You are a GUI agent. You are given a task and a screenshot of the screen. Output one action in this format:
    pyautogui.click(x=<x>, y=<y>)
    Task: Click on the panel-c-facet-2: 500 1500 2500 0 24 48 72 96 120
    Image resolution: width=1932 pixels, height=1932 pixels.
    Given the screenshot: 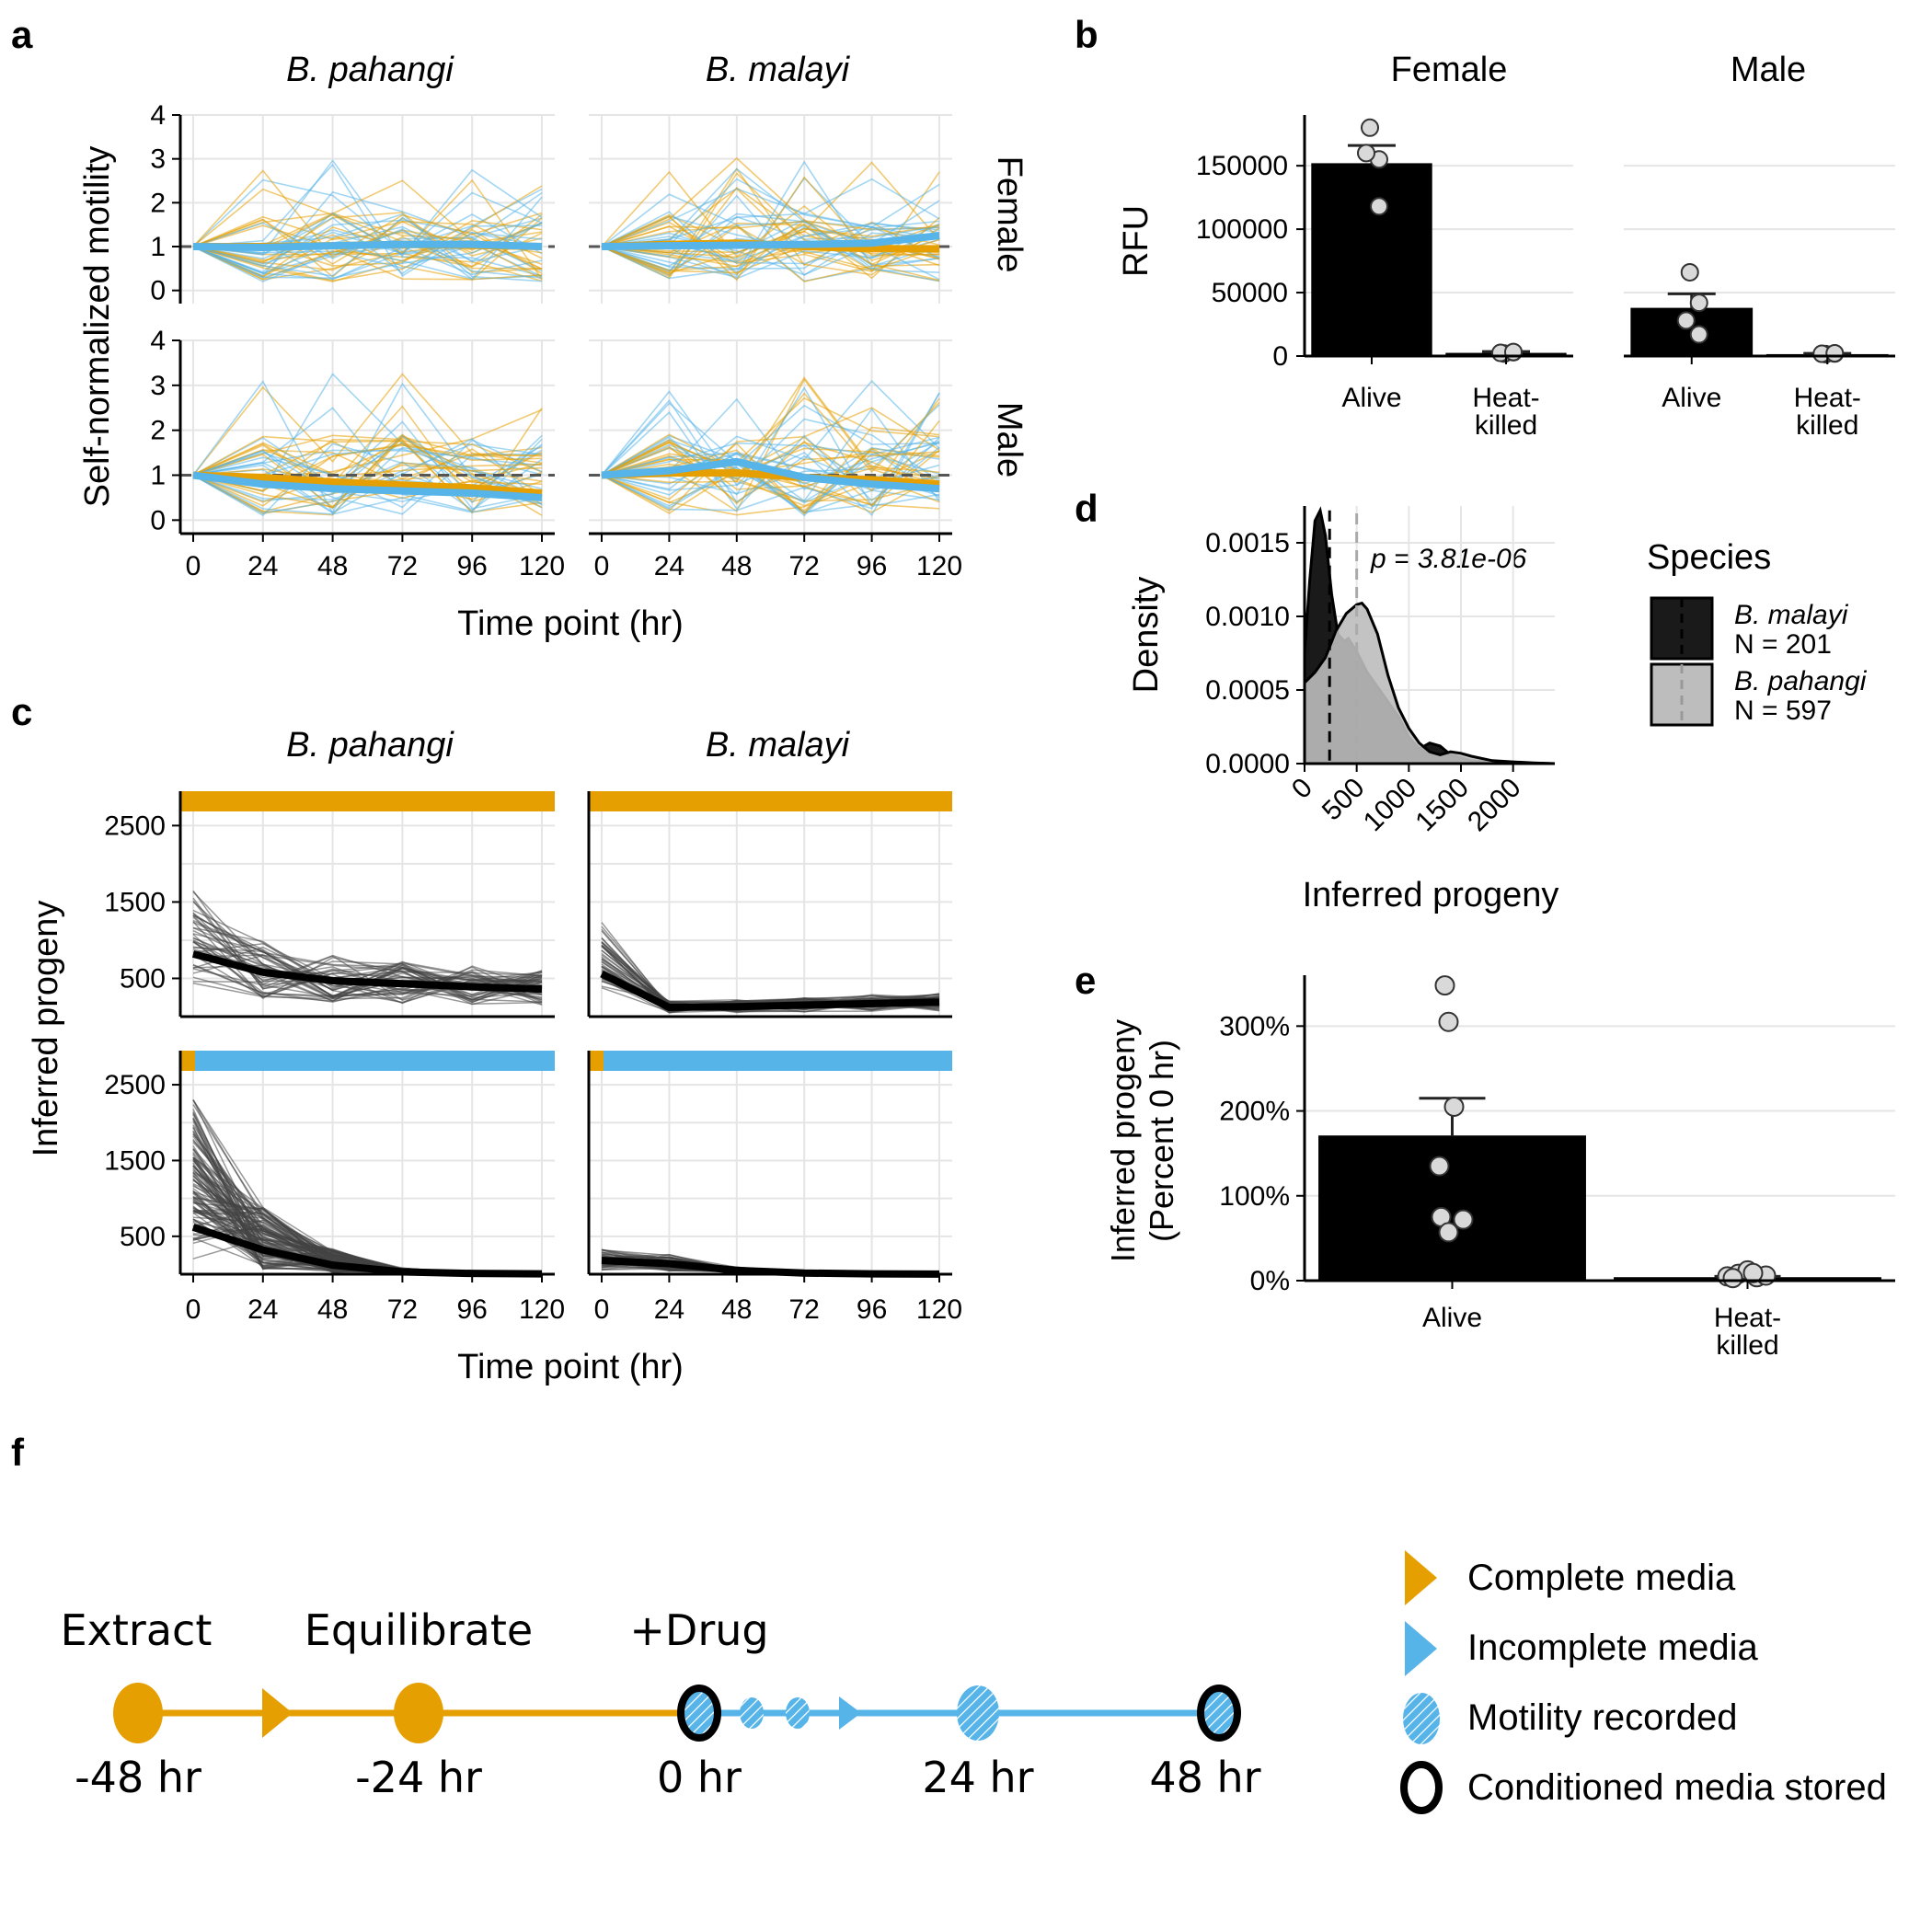 What is the action you would take?
    pyautogui.click(x=334, y=1188)
    